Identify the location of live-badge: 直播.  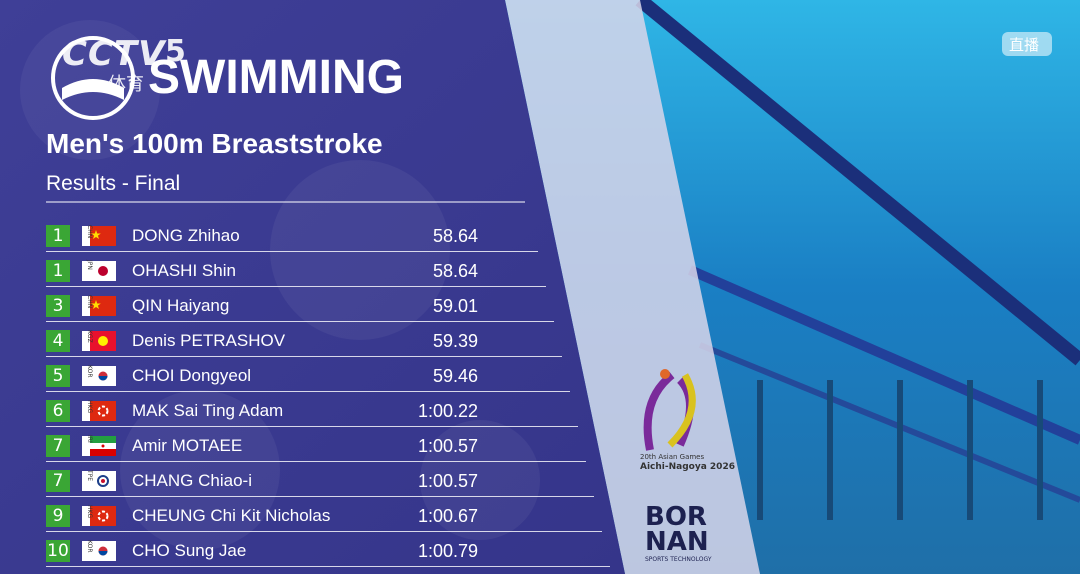
(1024, 45).